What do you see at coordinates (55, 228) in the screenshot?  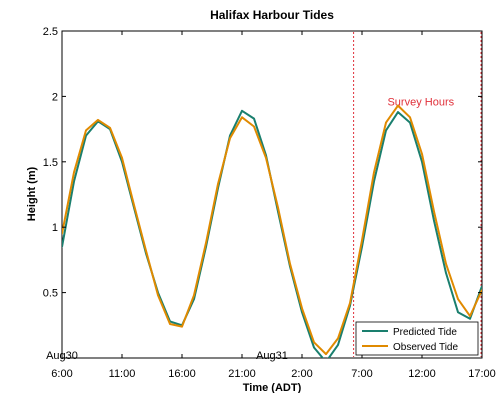 I see `y-tick-label: 1` at bounding box center [55, 228].